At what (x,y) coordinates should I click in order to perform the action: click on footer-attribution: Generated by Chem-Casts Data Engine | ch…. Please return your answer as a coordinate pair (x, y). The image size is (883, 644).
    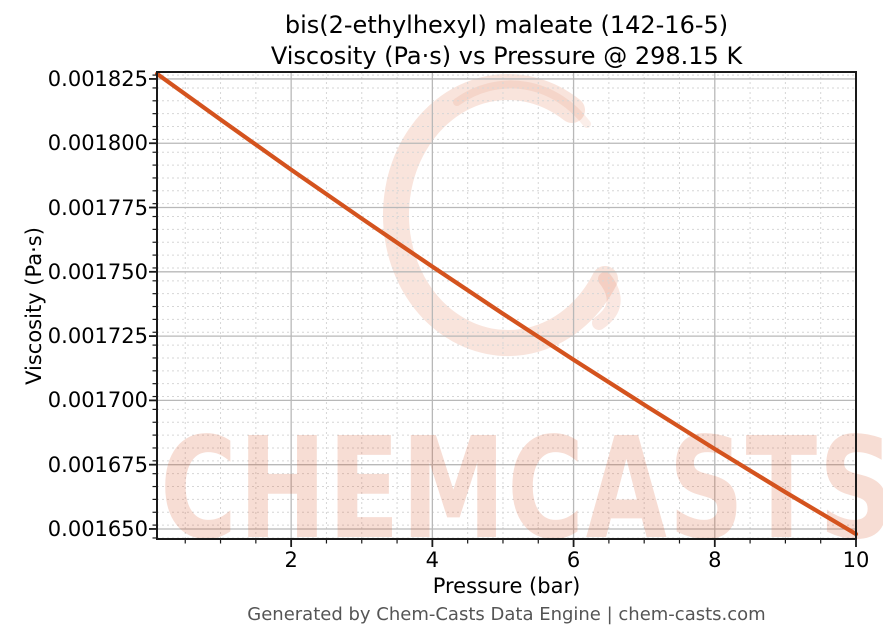
    Looking at the image, I should click on (506, 614).